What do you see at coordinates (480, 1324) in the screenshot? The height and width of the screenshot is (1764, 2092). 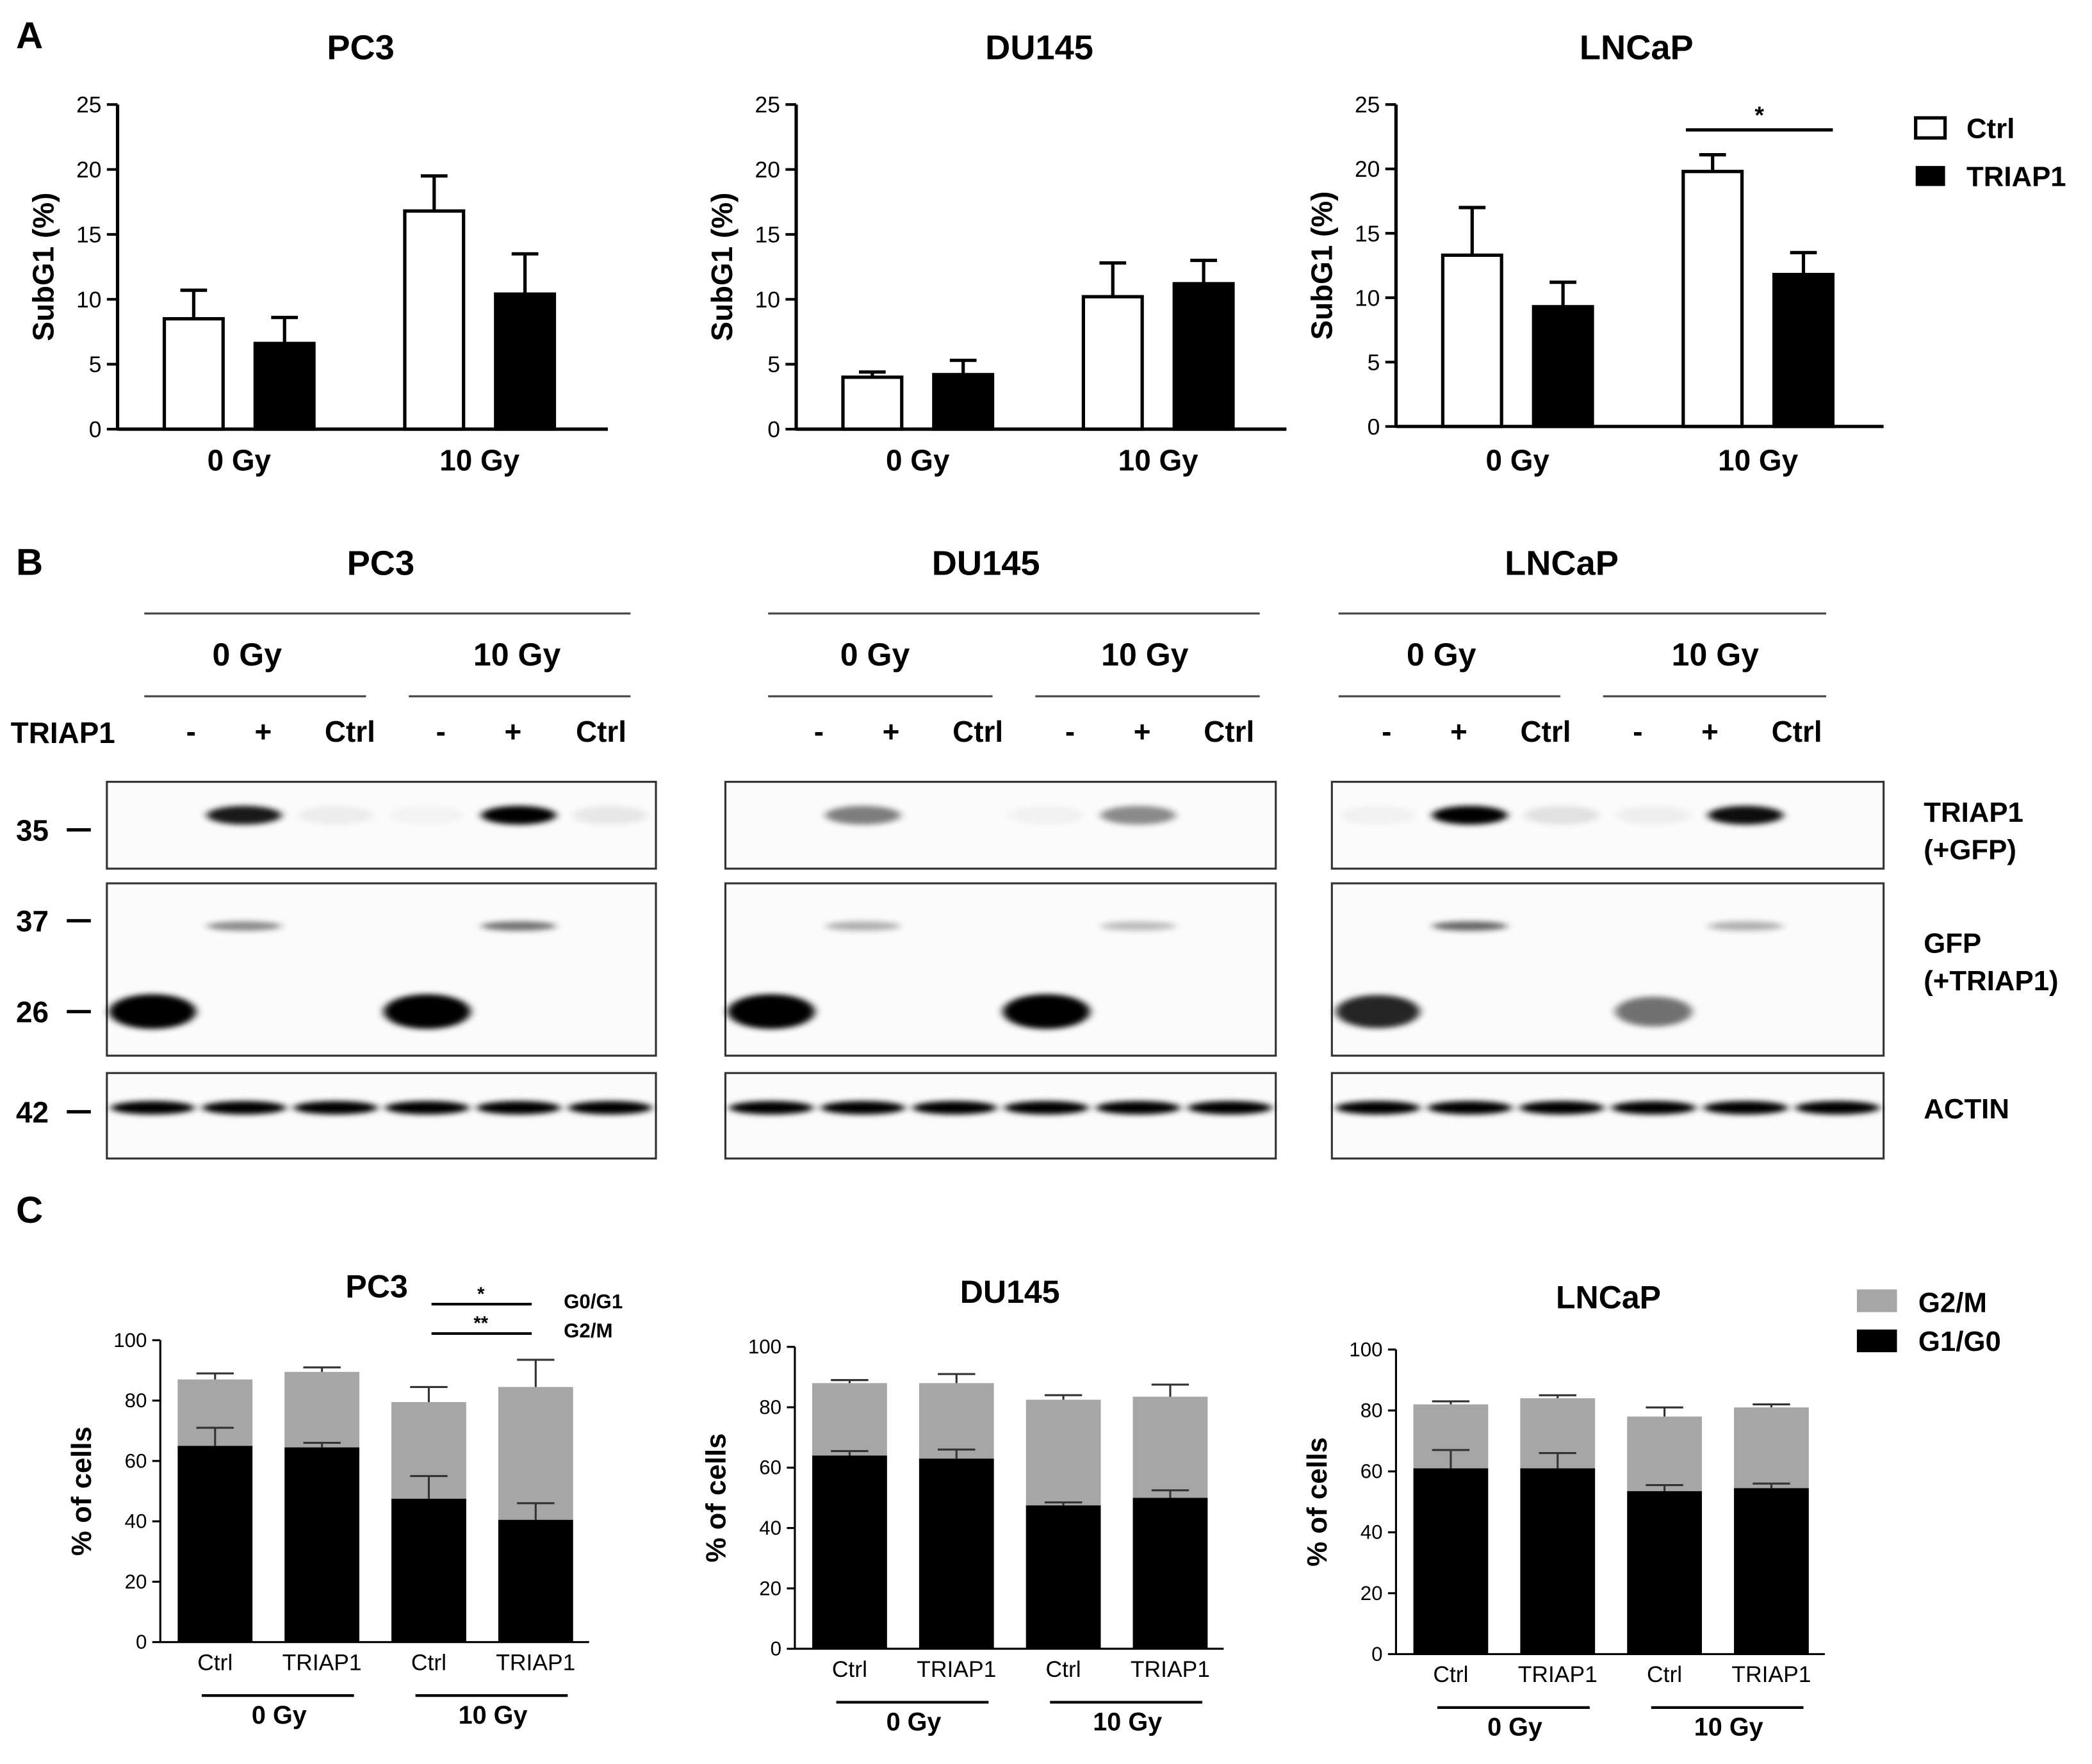 I see `significance-star: **` at bounding box center [480, 1324].